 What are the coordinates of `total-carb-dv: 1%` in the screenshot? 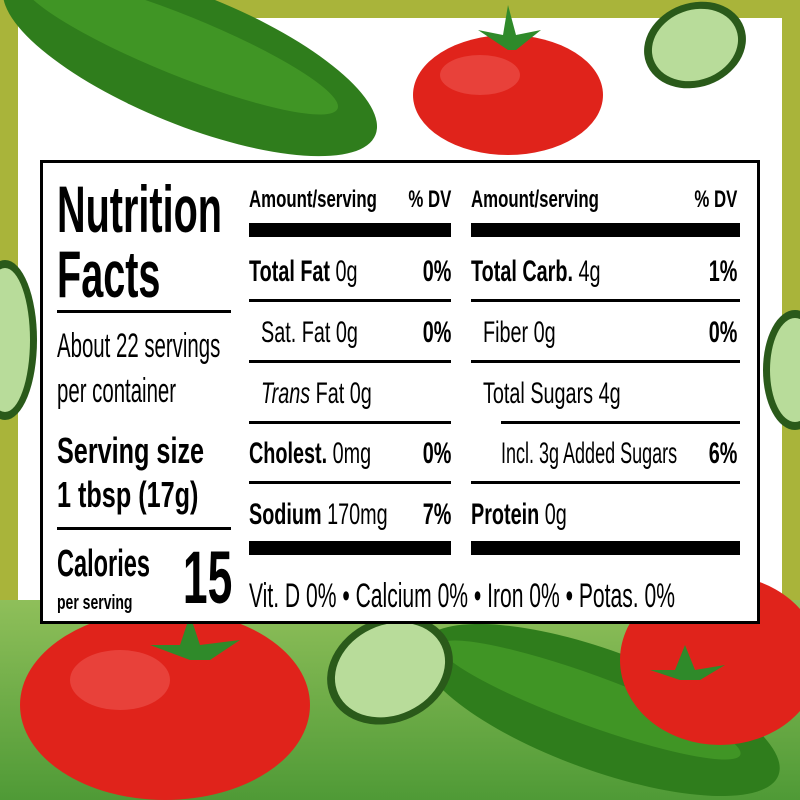 It's located at (722, 271).